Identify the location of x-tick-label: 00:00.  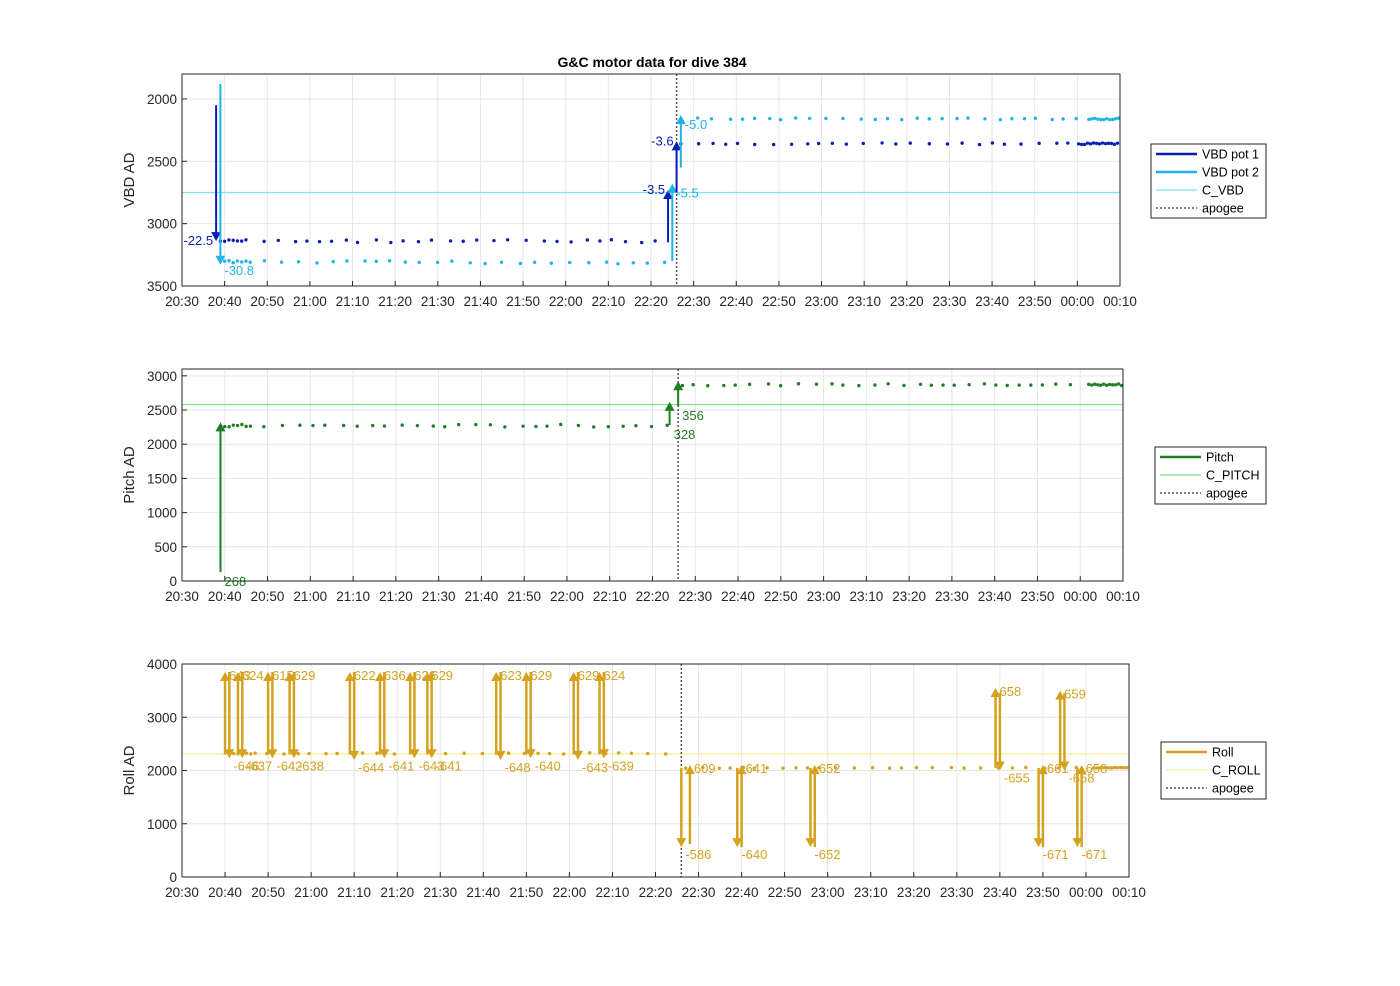
(1080, 596).